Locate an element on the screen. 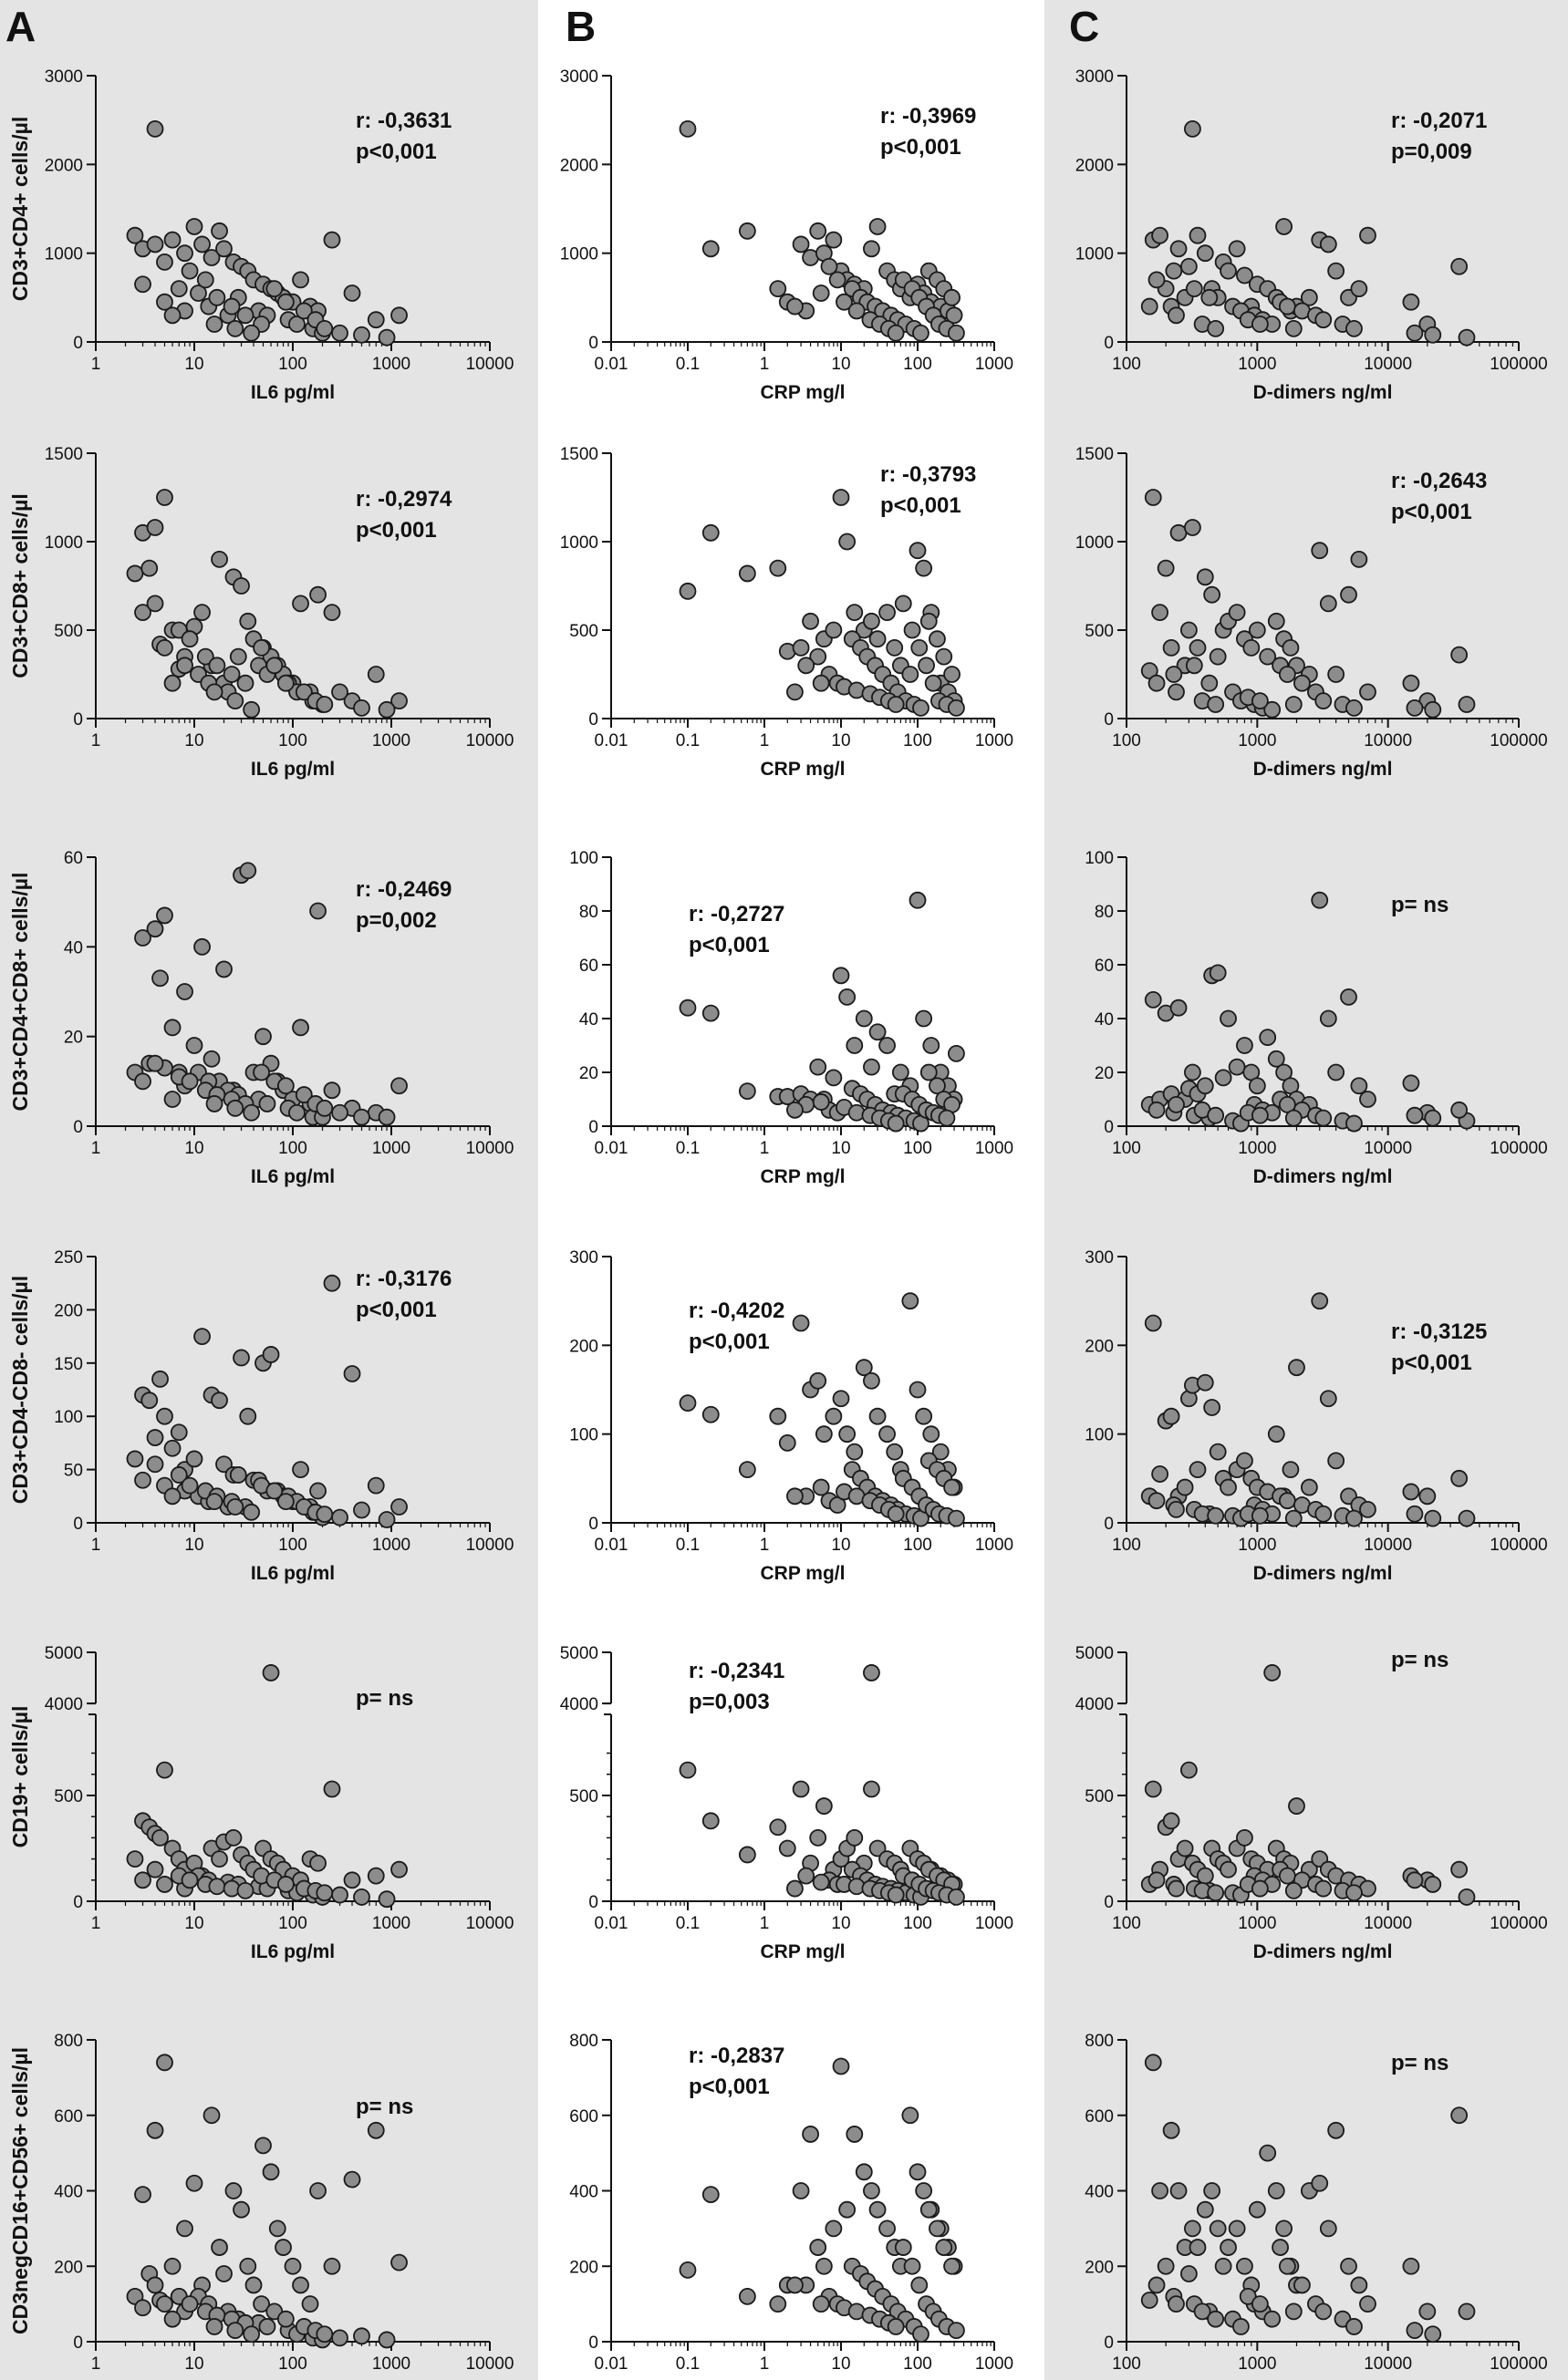 The image size is (1568, 2380). panel-label-c: C is located at coordinates (1084, 27).